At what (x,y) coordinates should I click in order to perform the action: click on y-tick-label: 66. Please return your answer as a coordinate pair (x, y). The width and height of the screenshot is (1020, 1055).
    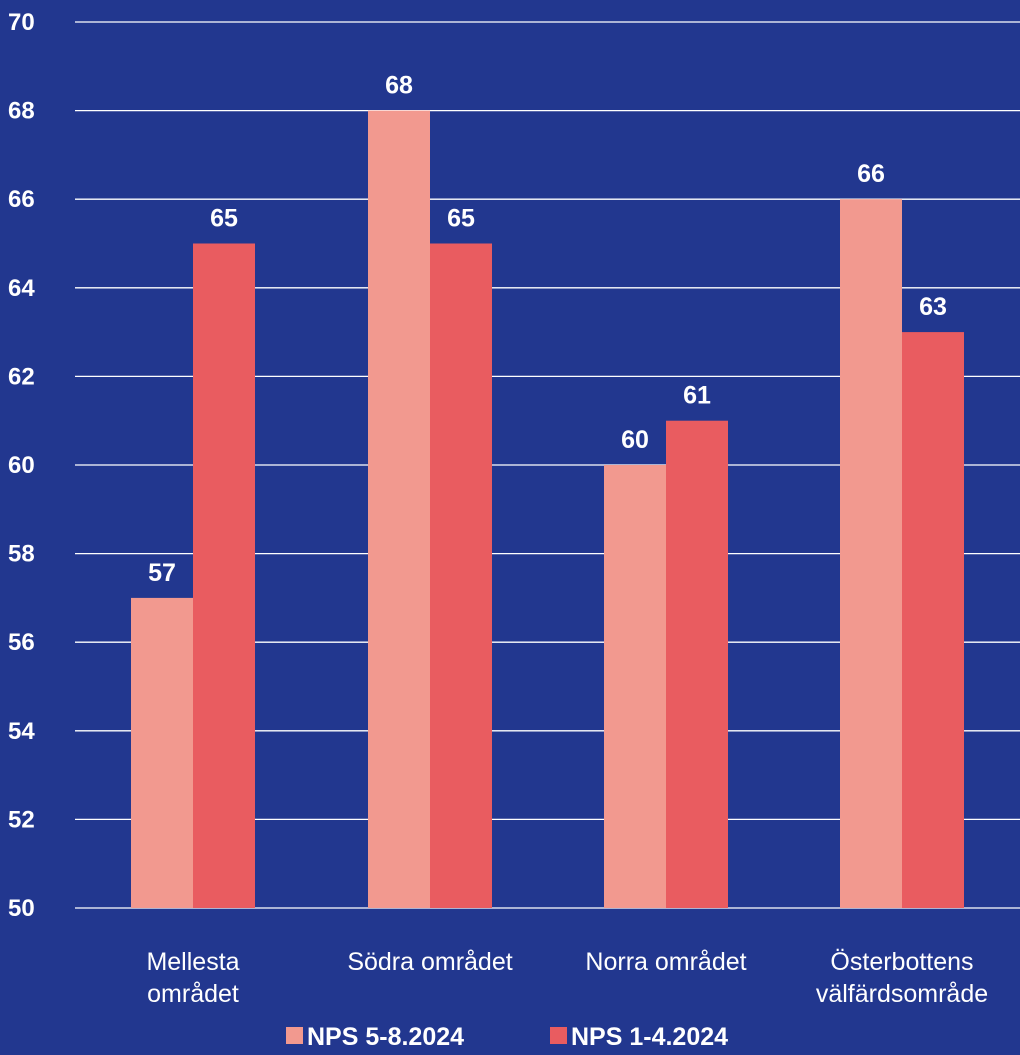
    Looking at the image, I should click on (21, 199).